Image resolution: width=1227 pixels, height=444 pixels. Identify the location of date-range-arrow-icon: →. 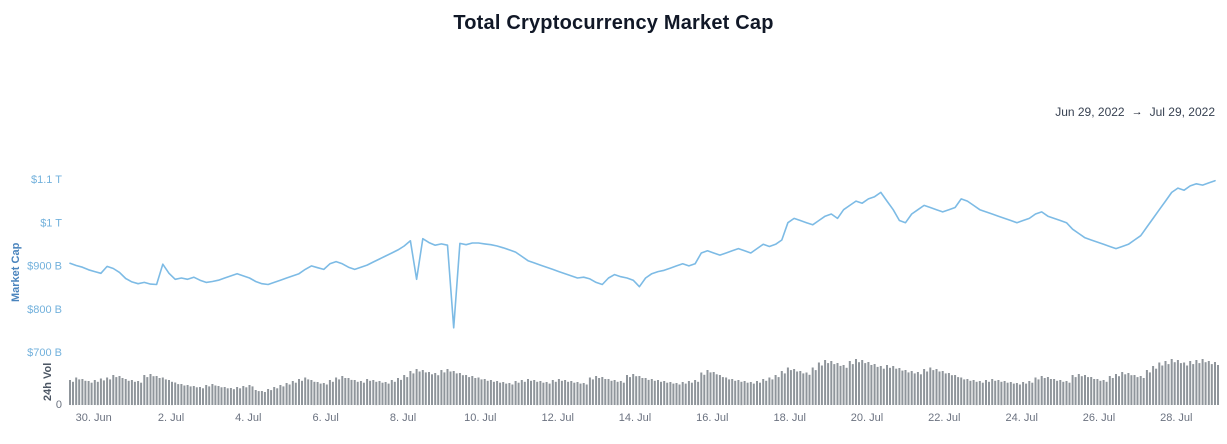
(1137, 112).